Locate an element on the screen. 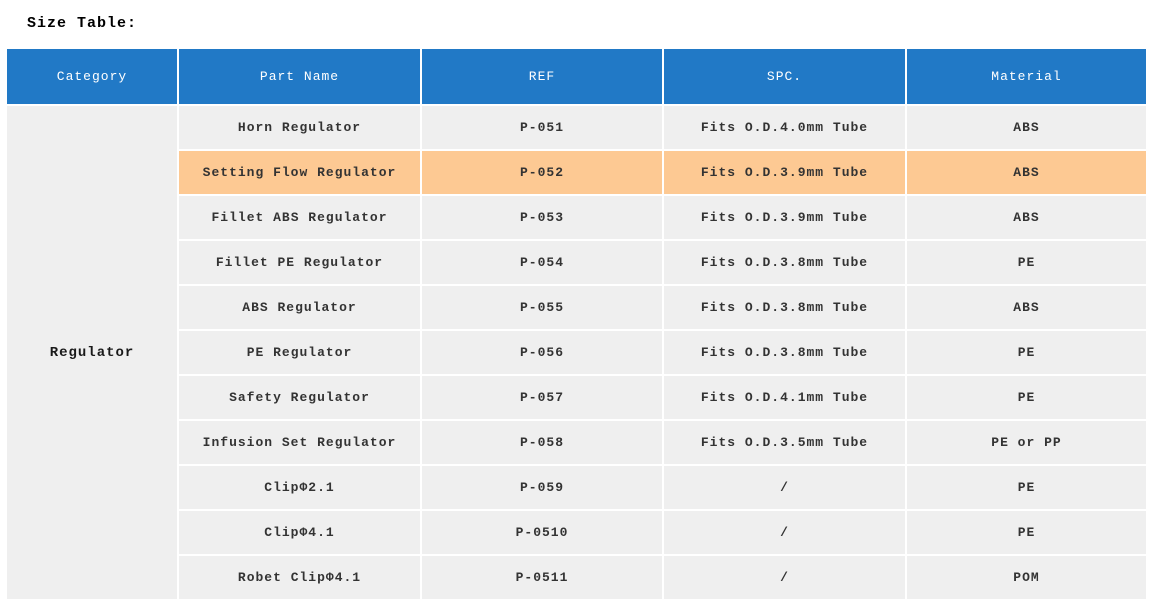 The width and height of the screenshot is (1150, 610). cell-ref: P-057 is located at coordinates (542, 397).